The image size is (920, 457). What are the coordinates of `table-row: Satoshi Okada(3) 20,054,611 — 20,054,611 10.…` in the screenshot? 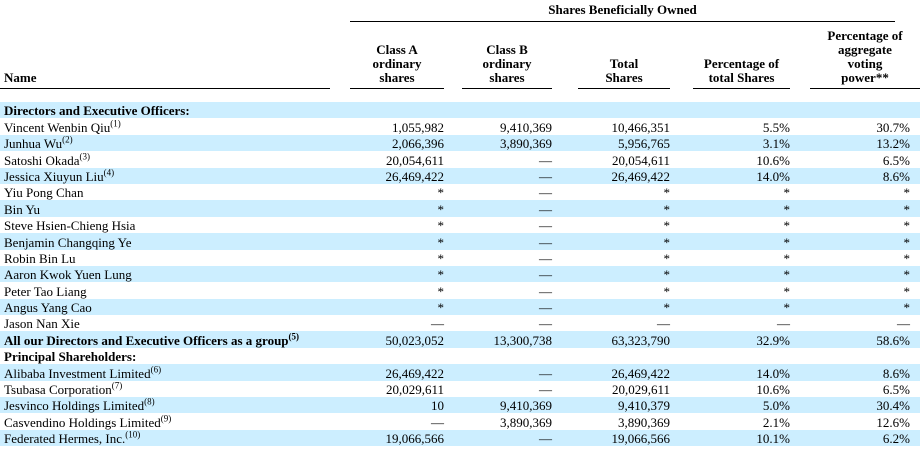 It's located at (460, 159).